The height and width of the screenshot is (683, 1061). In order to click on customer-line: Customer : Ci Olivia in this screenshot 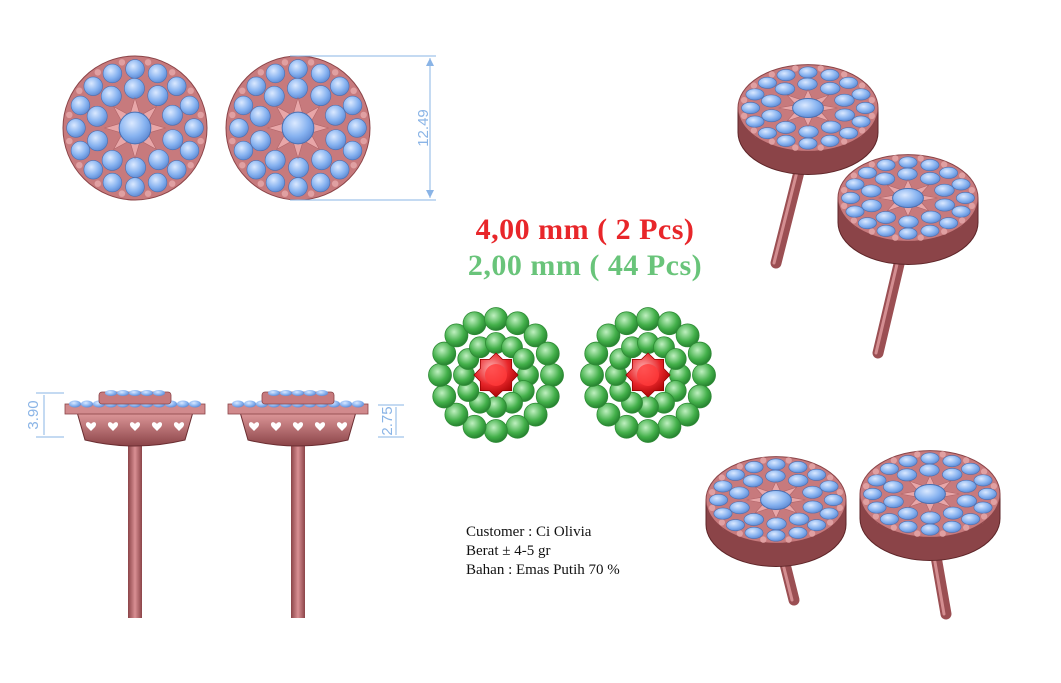, I will do `click(529, 532)`.